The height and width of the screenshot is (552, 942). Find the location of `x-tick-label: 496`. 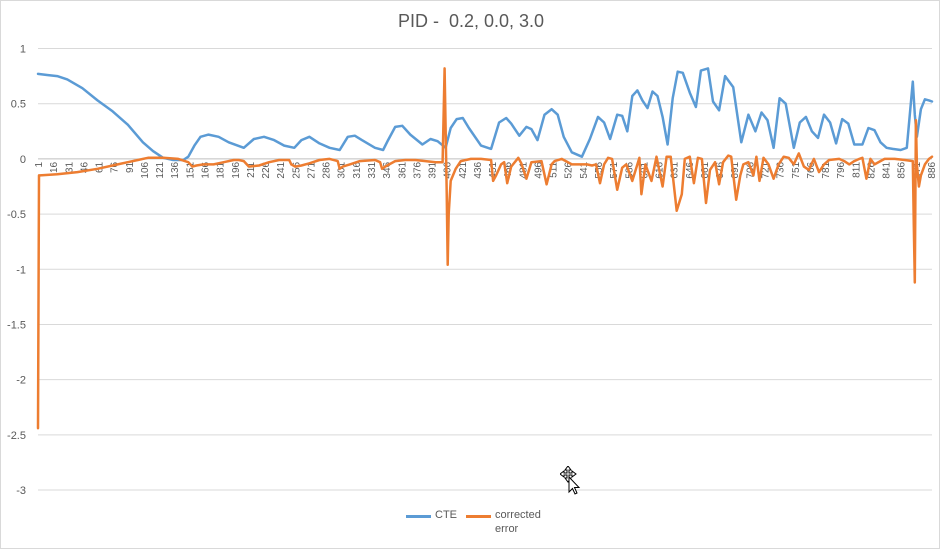

x-tick-label: 496 is located at coordinates (538, 169).